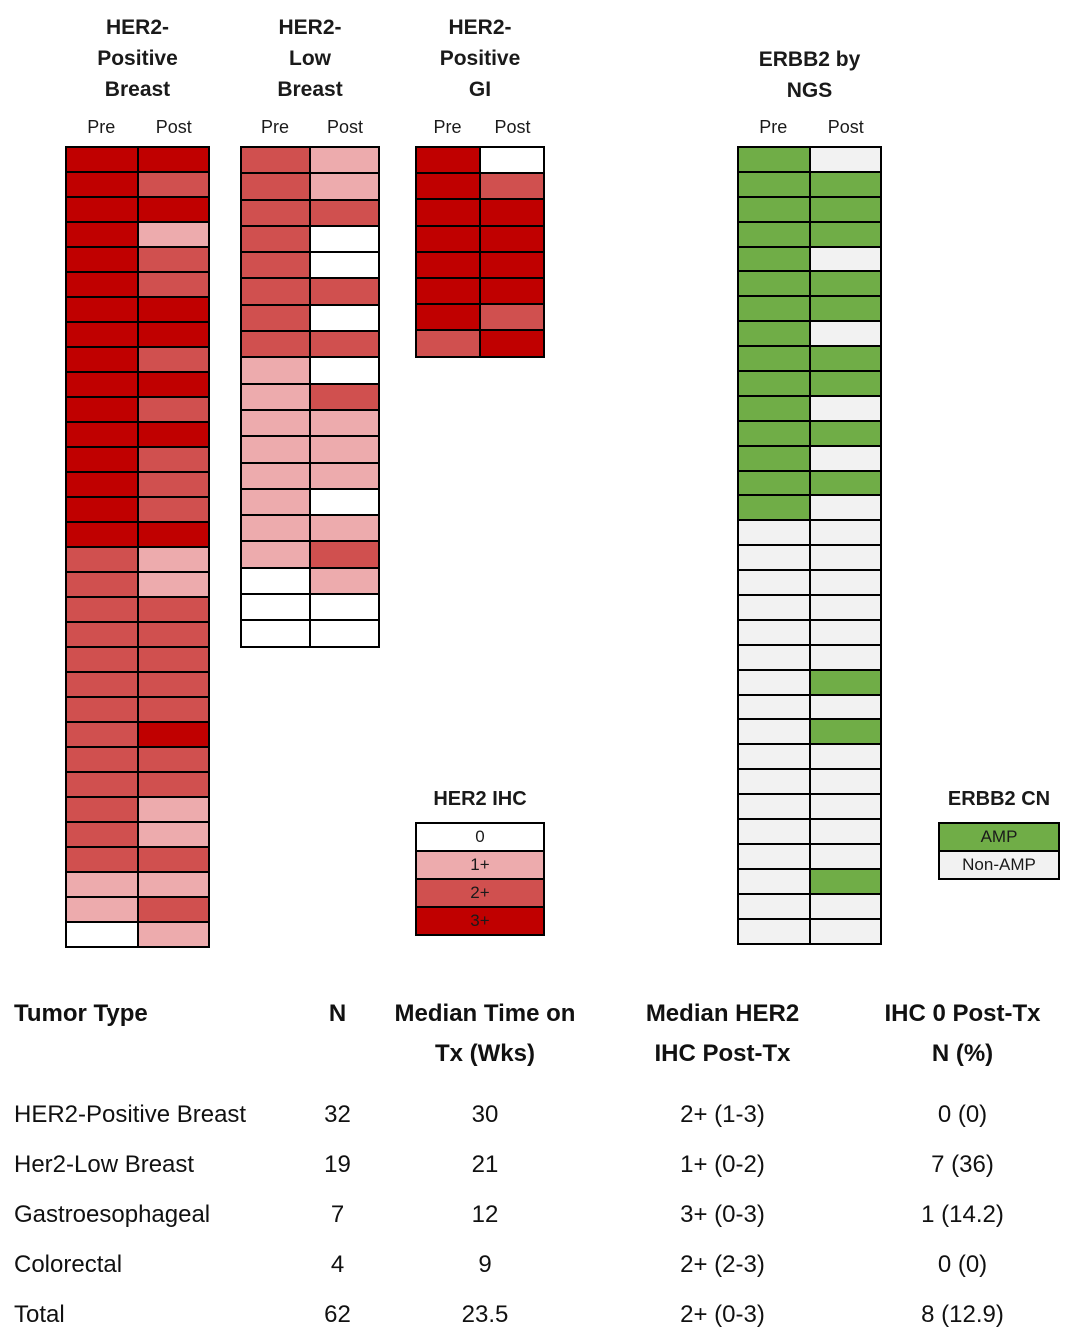 Image resolution: width=1080 pixels, height=1334 pixels. What do you see at coordinates (310, 127) in the screenshot?
I see `column-labels: Pre Post` at bounding box center [310, 127].